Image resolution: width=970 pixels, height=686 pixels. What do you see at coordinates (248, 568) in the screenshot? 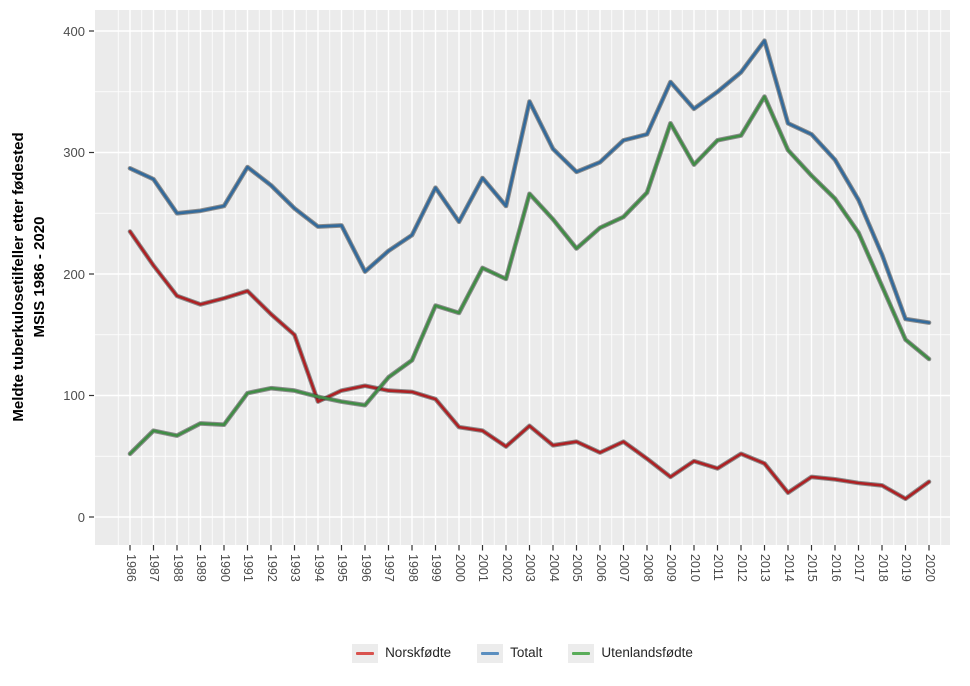
I see `x-tick-label-1991: 1991` at bounding box center [248, 568].